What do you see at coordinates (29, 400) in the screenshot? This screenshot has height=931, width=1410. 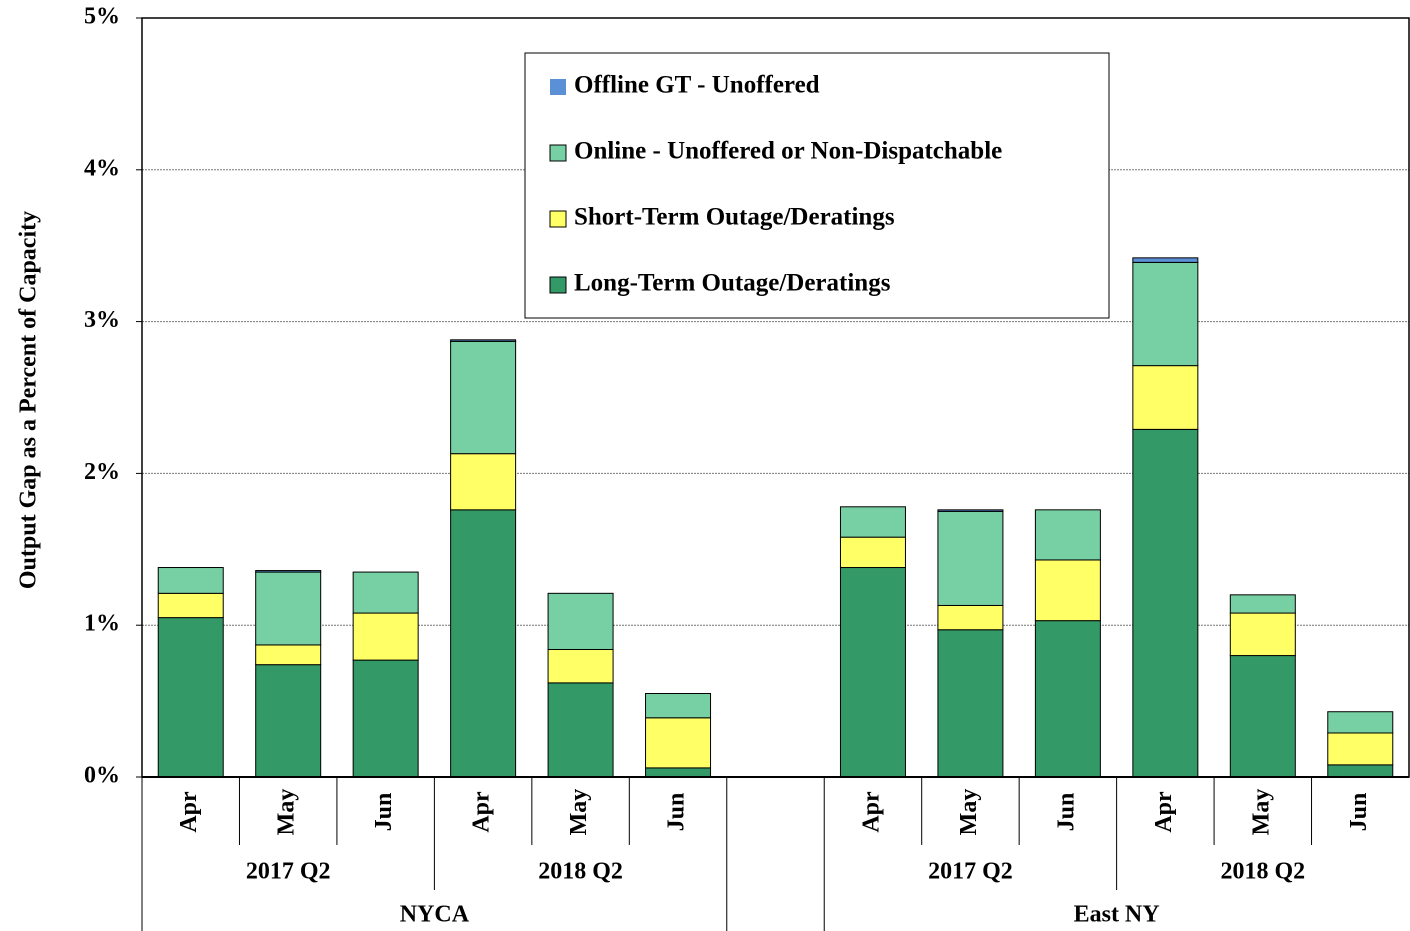 I see `y-axis-label: Output Gap as a Percent of Capacity` at bounding box center [29, 400].